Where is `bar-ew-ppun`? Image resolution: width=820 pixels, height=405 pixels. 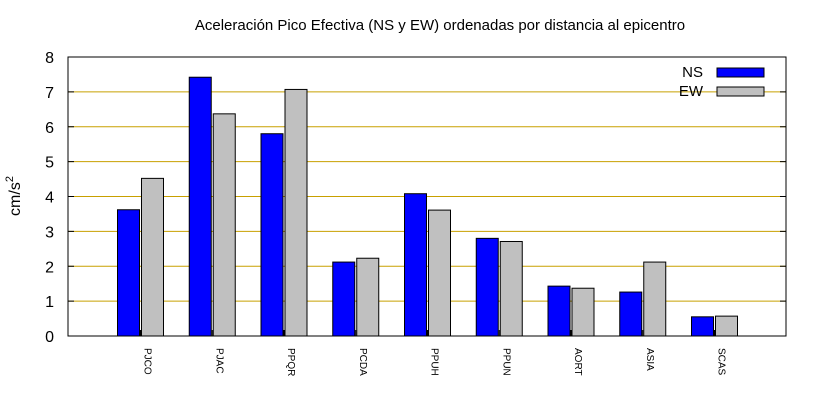 bar-ew-ppun is located at coordinates (511, 288).